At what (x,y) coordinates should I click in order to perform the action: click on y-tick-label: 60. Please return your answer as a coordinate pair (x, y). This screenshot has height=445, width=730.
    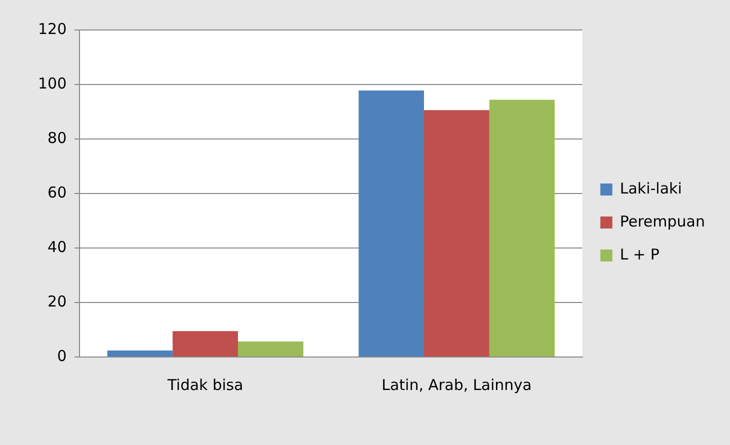
    Looking at the image, I should click on (57, 192).